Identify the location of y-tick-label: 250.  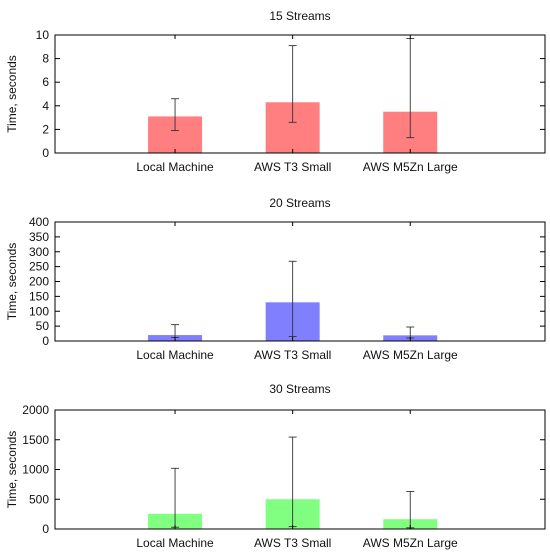
(39, 267).